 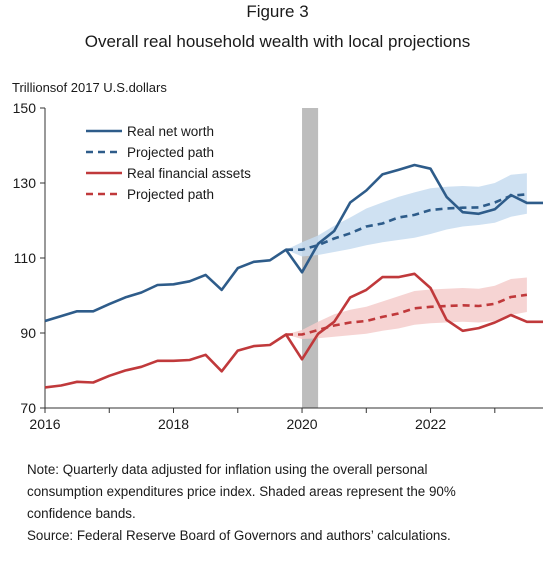 I want to click on y-tick-label: 110, so click(x=25, y=258).